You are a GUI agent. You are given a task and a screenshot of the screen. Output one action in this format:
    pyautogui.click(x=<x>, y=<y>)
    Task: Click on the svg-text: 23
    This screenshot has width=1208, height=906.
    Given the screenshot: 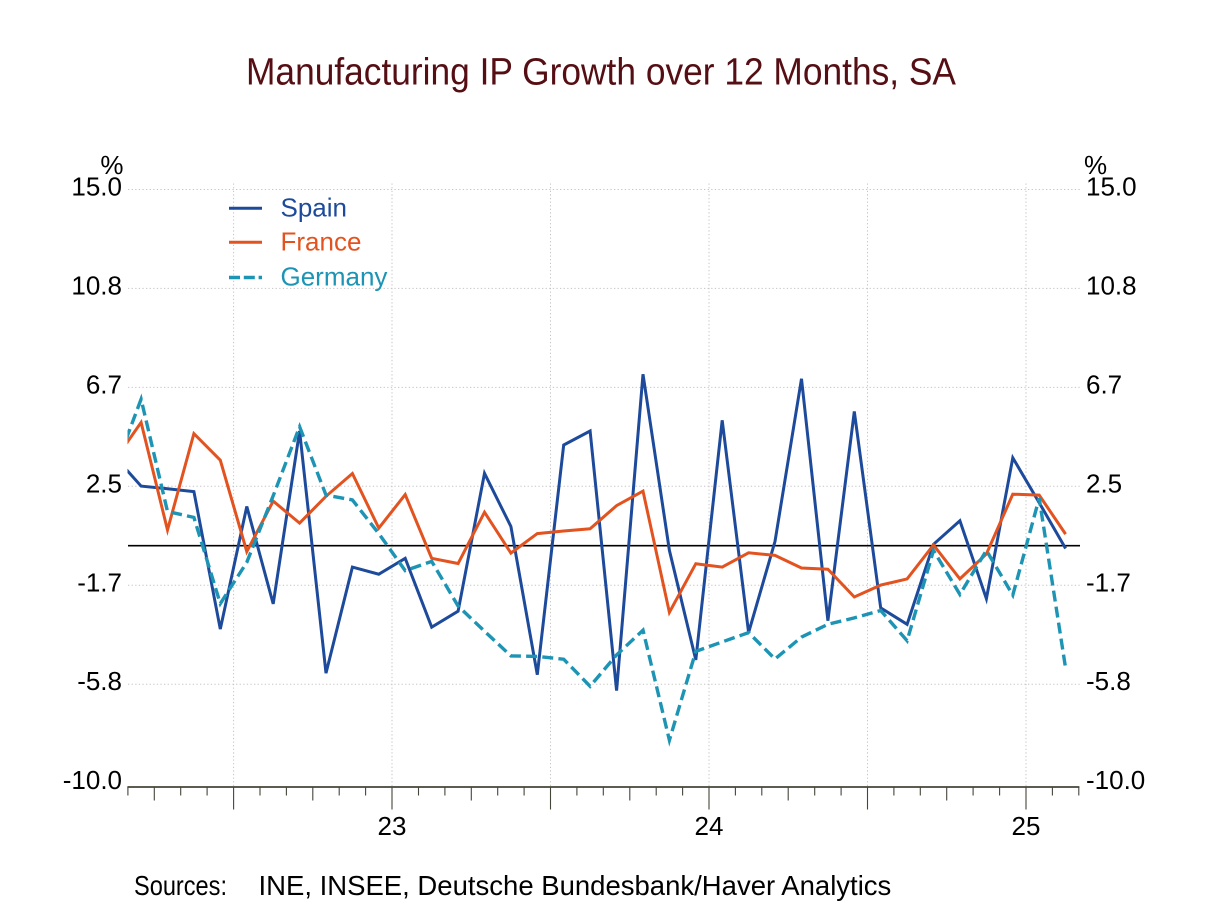 What is the action you would take?
    pyautogui.click(x=392, y=826)
    